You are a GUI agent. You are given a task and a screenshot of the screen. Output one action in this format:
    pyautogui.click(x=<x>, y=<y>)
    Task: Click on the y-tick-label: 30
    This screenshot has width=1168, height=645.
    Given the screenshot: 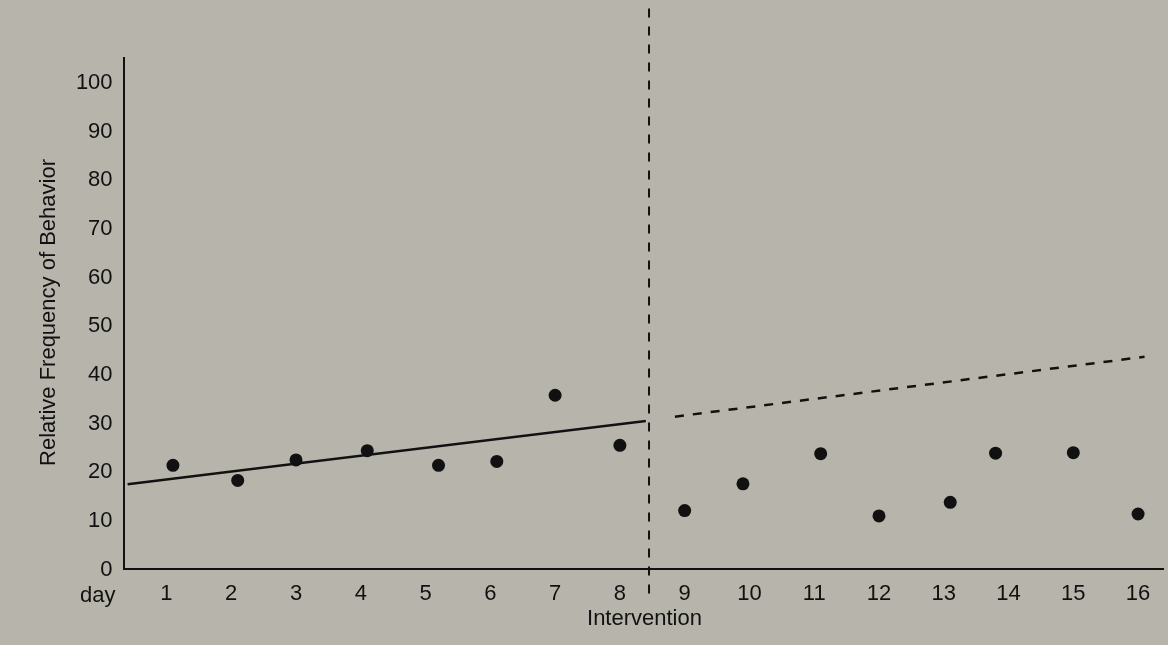 What is the action you would take?
    pyautogui.click(x=100, y=422)
    